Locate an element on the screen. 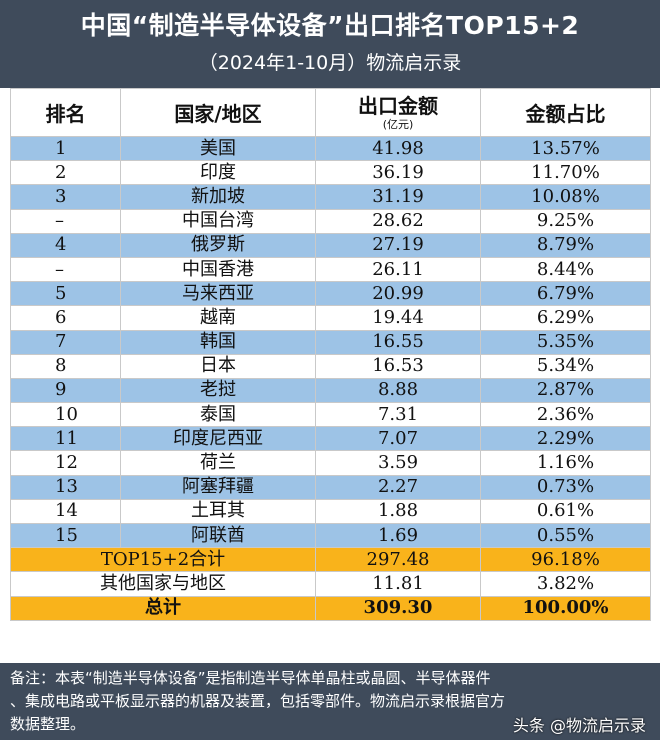  rank-cell: 9 is located at coordinates (65, 390).